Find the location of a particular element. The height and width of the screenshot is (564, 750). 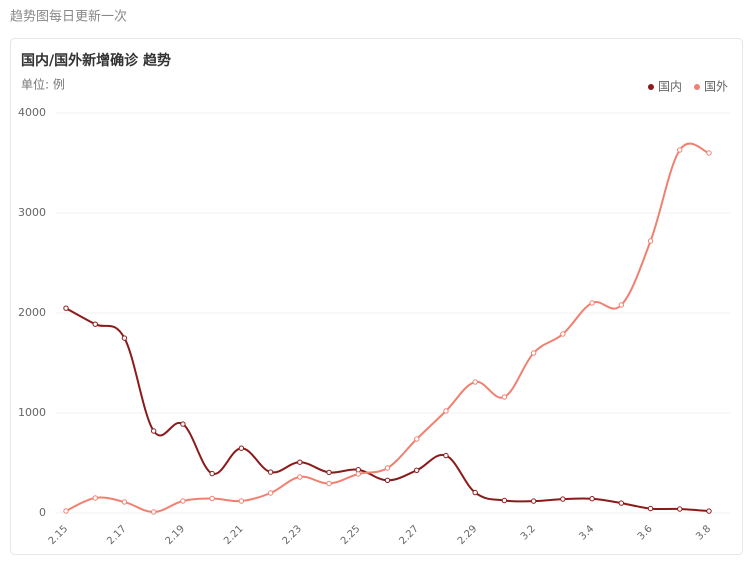

y-tick-label: 3000 is located at coordinates (32, 212).